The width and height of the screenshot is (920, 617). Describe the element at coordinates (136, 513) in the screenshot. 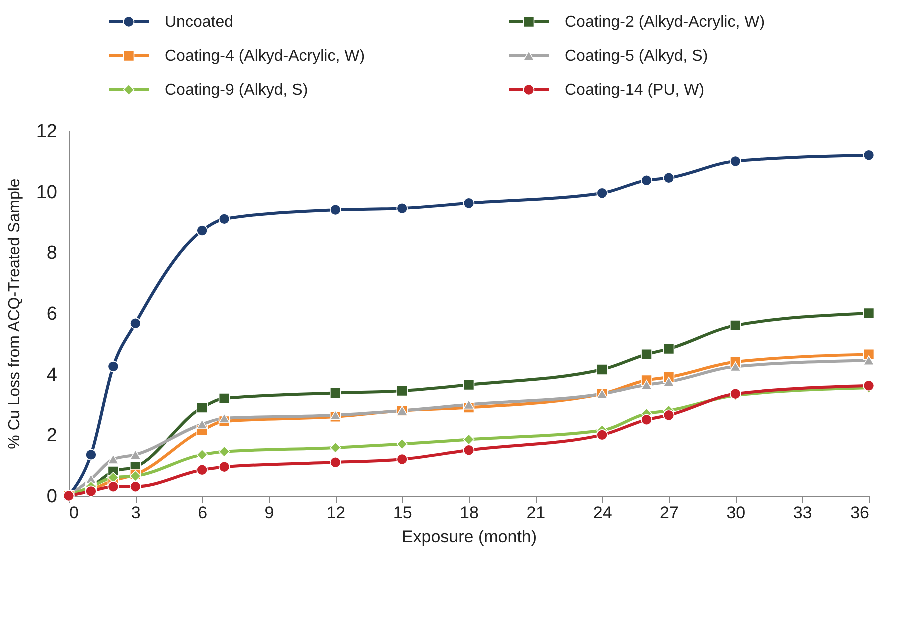

I see `x-tick-label: 3` at that location.